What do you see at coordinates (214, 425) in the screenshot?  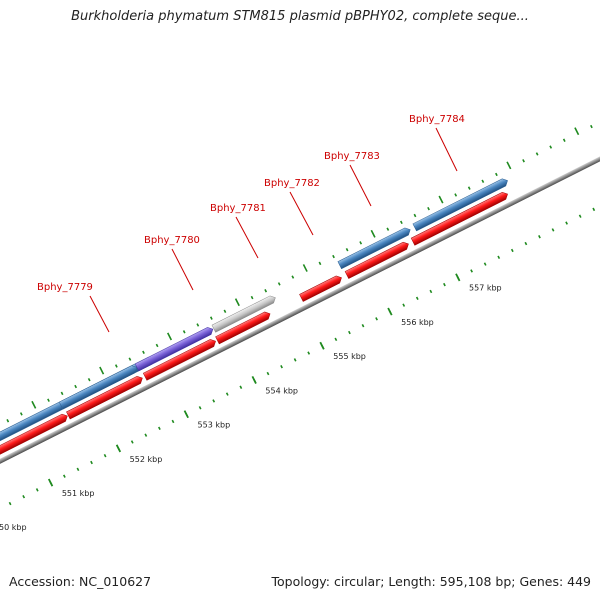 I see `ruler-label: 553 kbp` at bounding box center [214, 425].